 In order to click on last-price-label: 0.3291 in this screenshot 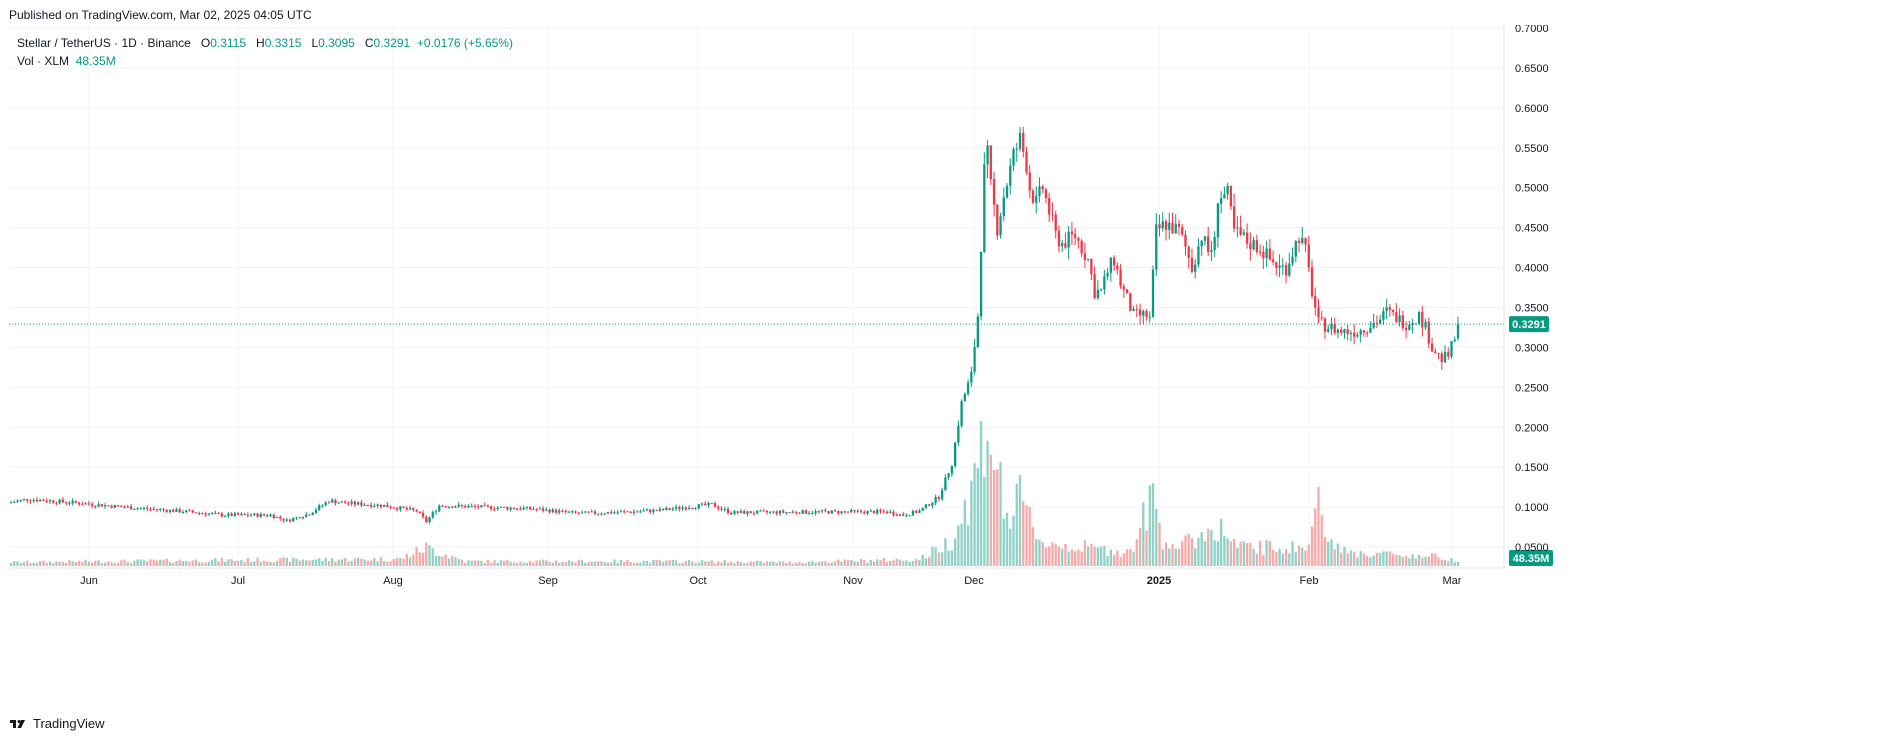, I will do `click(1529, 325)`.